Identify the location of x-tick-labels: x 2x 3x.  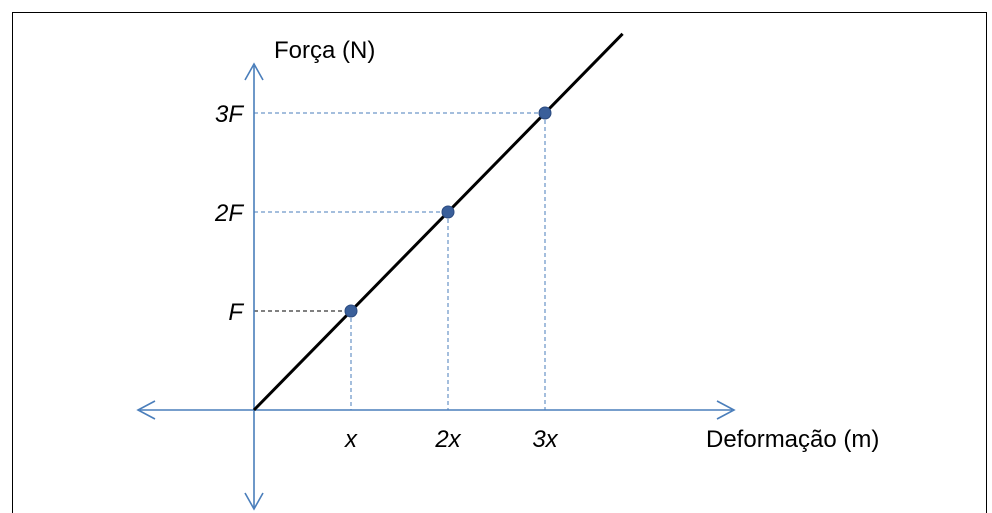
(451, 439).